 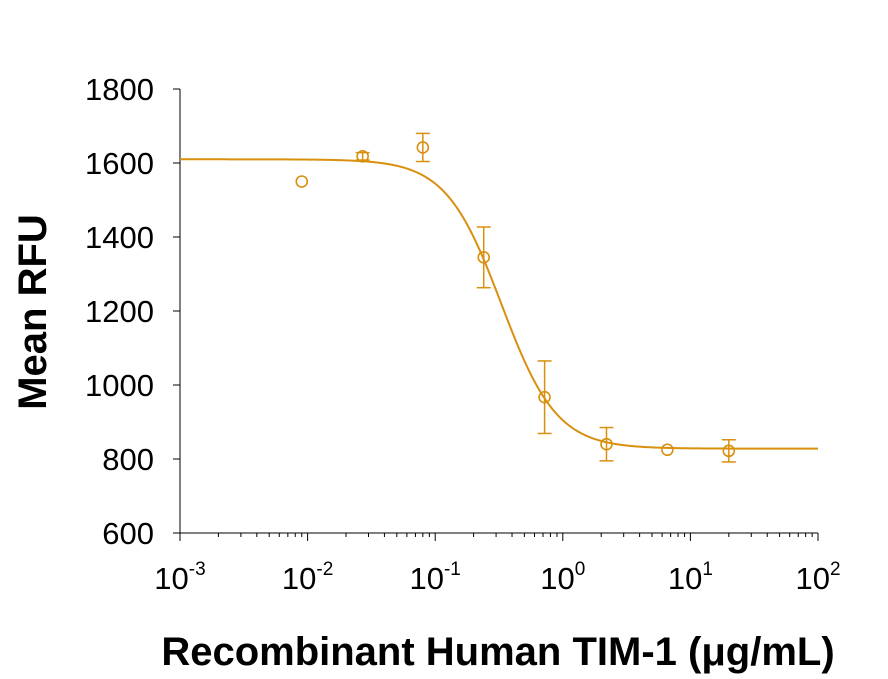 What do you see at coordinates (119, 163) in the screenshot?
I see `y-tick-label: 1600` at bounding box center [119, 163].